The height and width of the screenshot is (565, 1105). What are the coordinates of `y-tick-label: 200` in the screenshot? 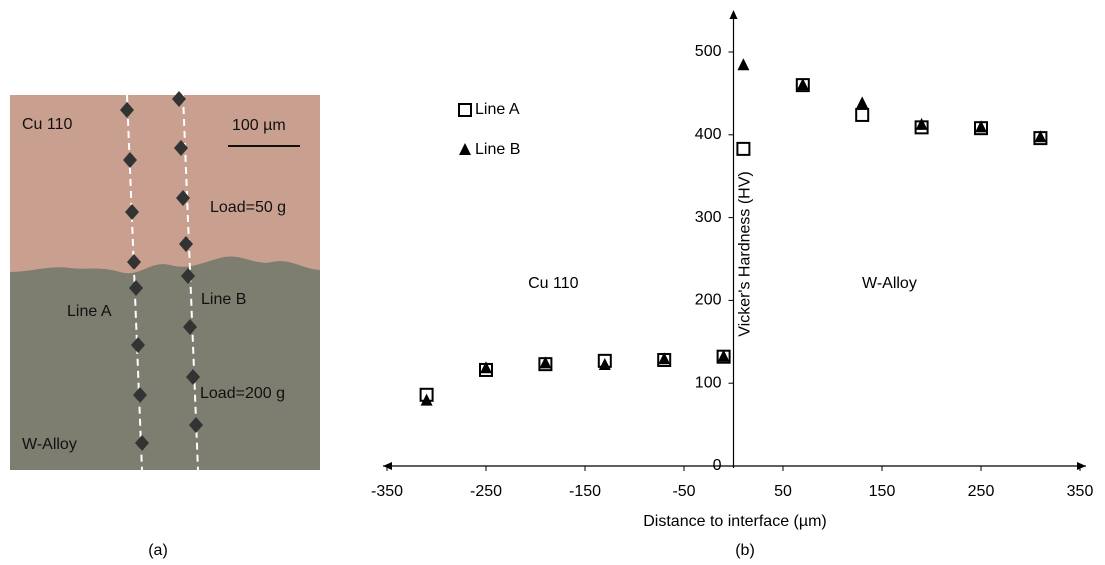 It's located at (708, 300).